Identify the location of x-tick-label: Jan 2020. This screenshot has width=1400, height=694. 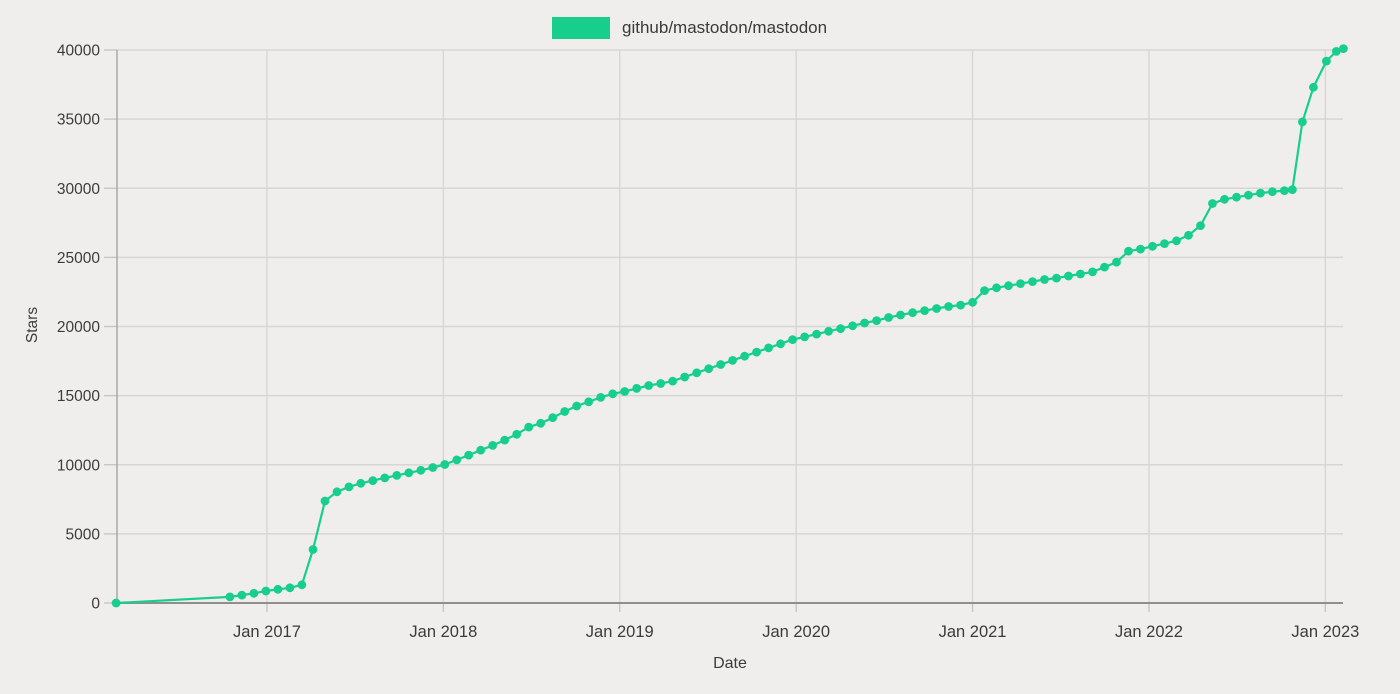
(796, 632).